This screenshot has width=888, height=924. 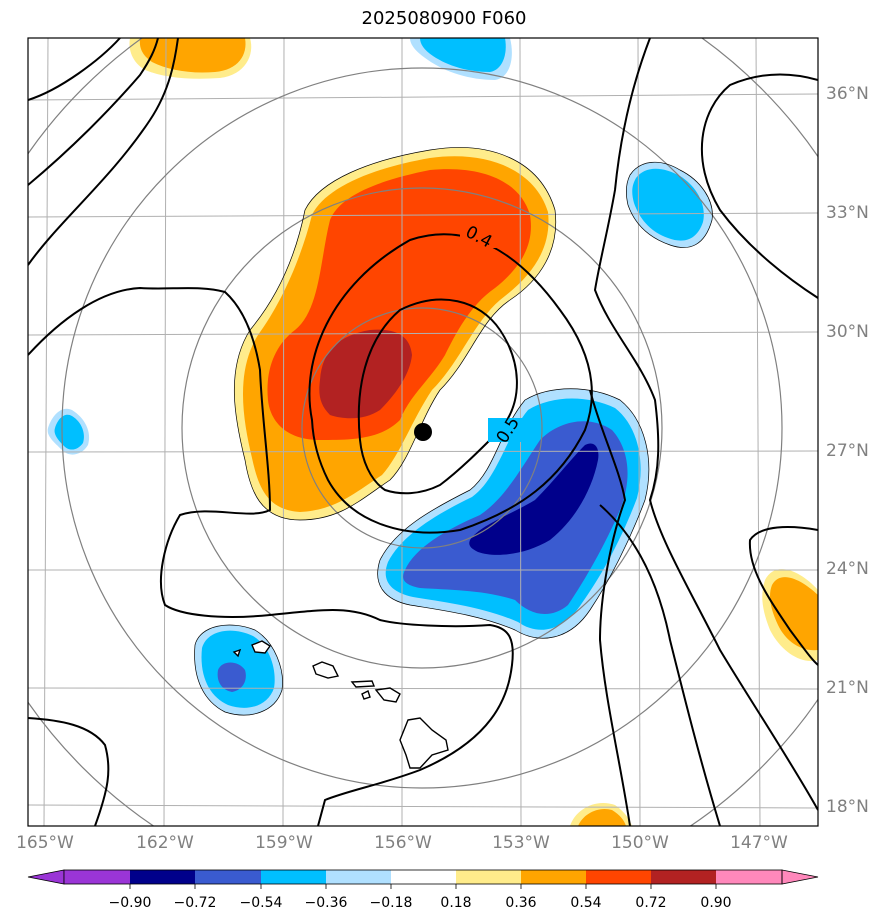 What do you see at coordinates (794, 614) in the screenshot?
I see `anomaly-east-inner` at bounding box center [794, 614].